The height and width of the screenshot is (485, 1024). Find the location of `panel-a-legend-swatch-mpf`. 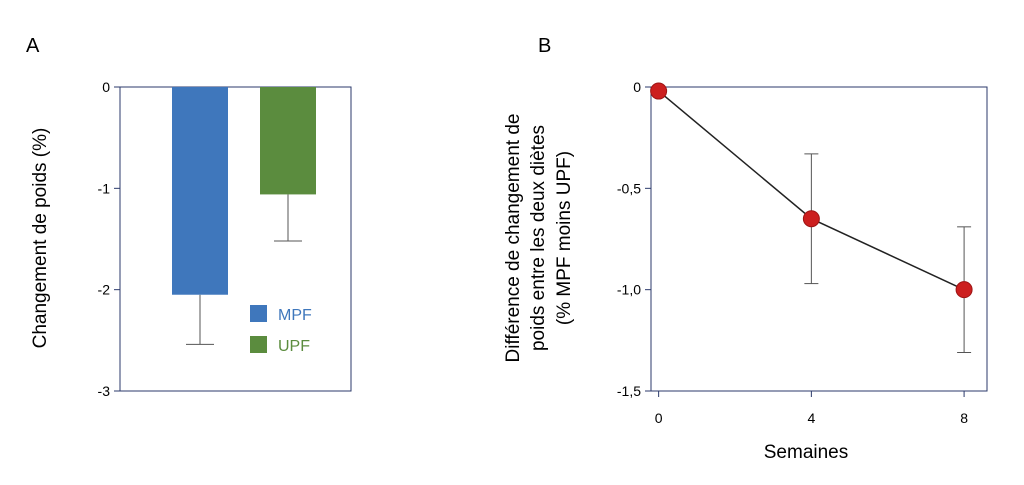

panel-a-legend-swatch-mpf is located at coordinates (258, 313).